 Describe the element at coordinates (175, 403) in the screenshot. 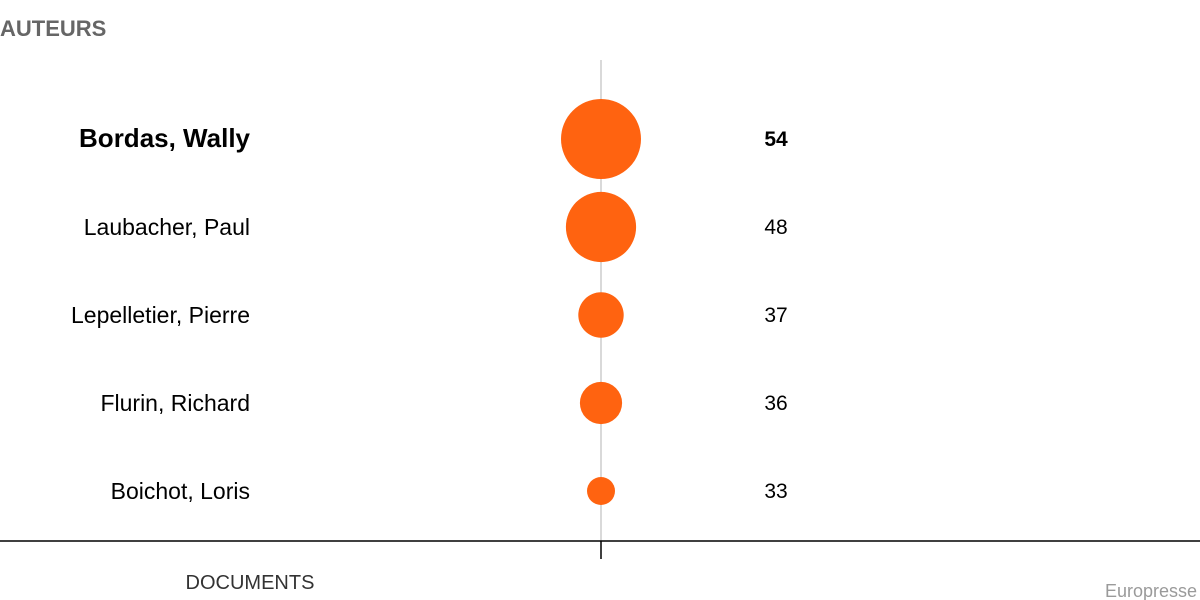

I see `category-label: Flurin, Richard` at that location.